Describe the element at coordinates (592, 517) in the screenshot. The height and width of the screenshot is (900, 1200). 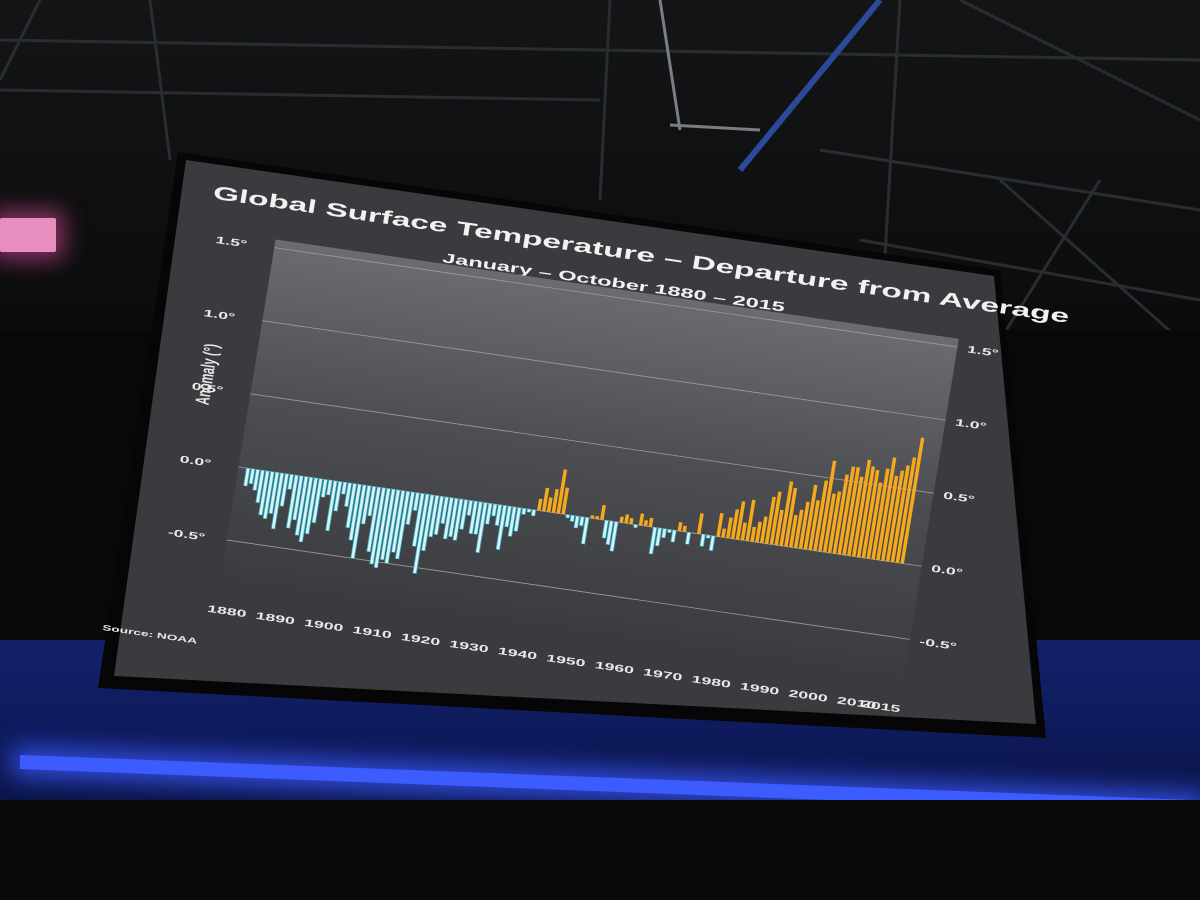
I see `bar-1951` at that location.